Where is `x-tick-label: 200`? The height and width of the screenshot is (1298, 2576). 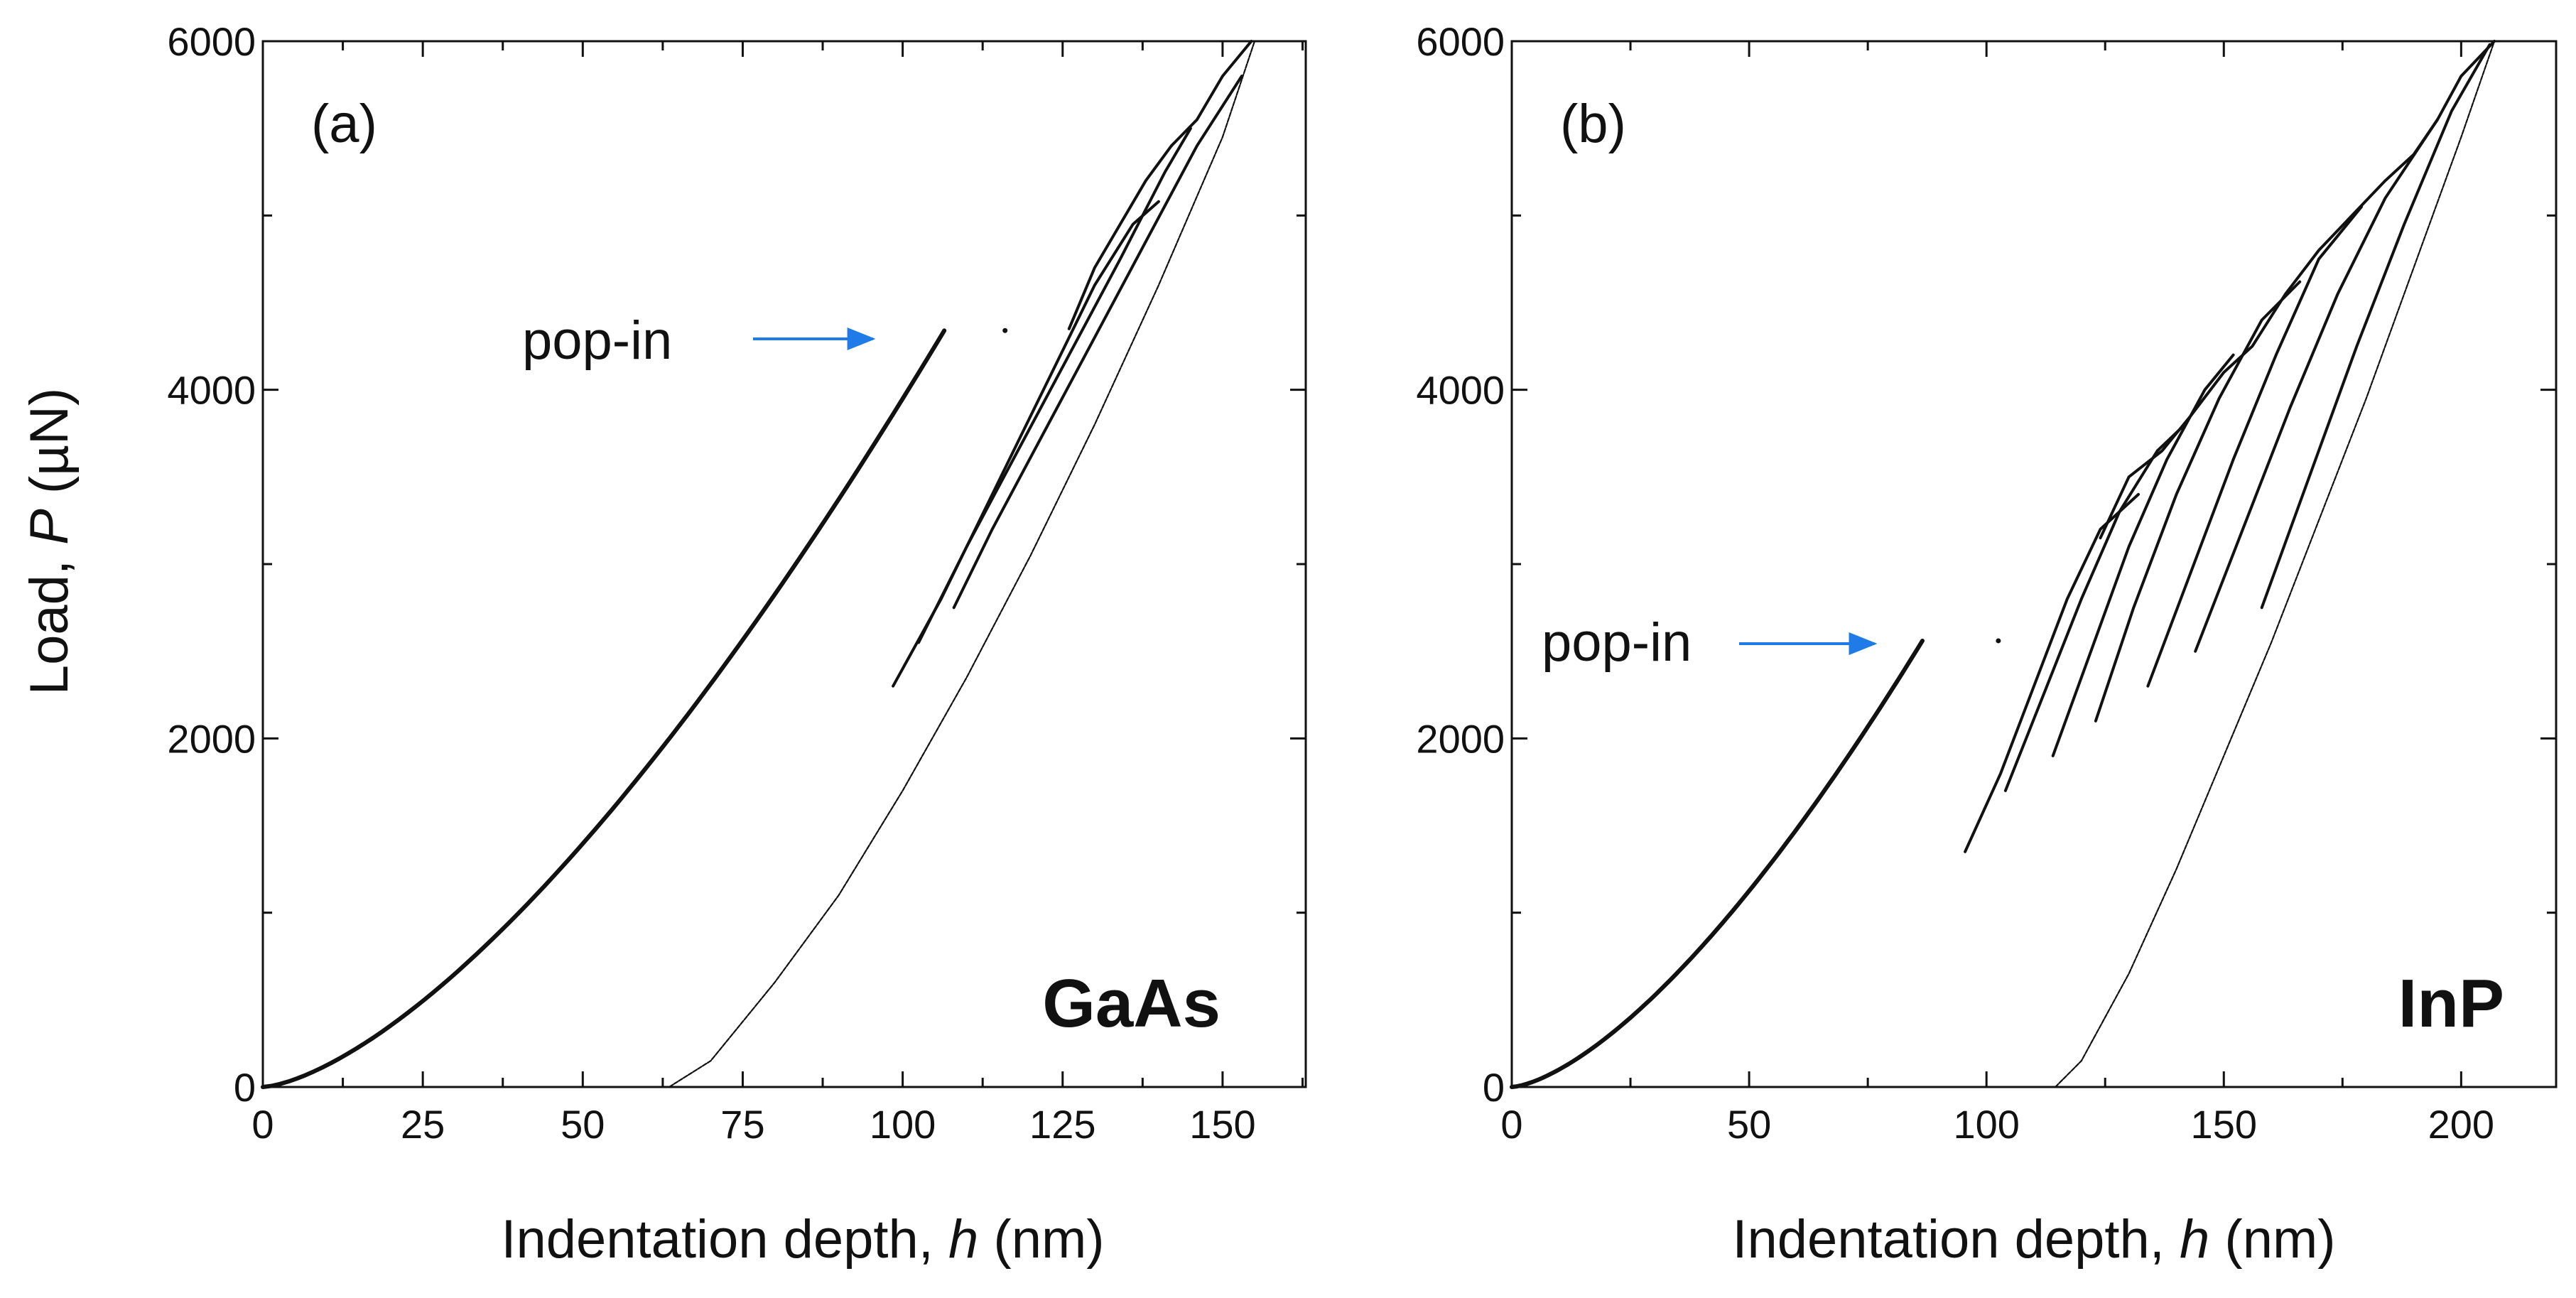 x-tick-label: 200 is located at coordinates (2461, 1124).